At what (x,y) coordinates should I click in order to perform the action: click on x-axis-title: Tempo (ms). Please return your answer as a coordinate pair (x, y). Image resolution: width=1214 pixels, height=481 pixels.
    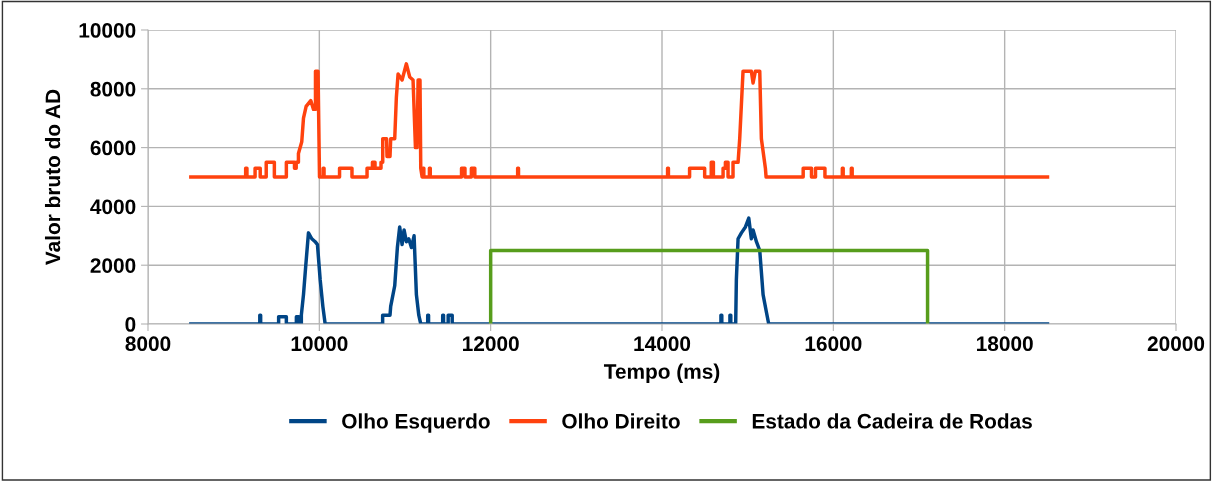
    Looking at the image, I should click on (661, 373).